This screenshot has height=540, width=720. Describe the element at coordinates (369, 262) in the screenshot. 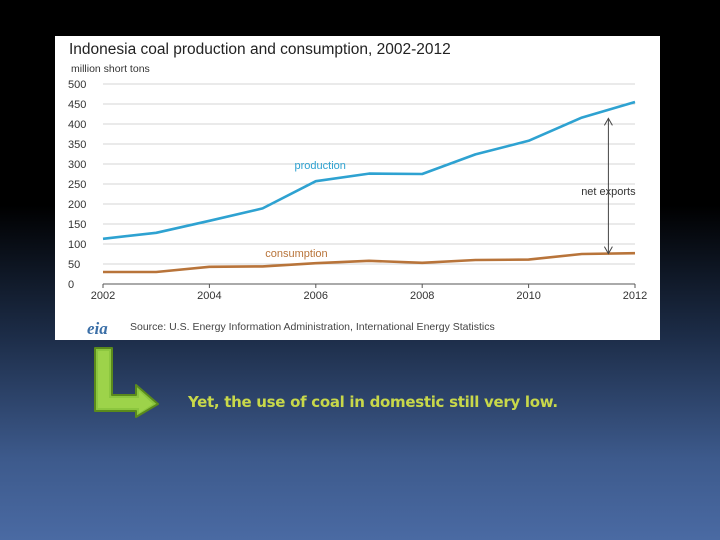

I see `series-line-consumption` at that location.